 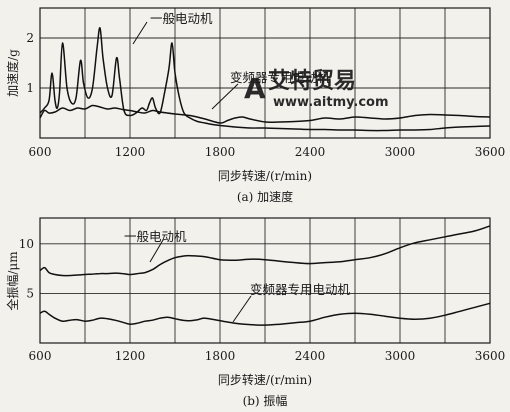 I want to click on y-tick-label: 2, so click(x=30, y=38).